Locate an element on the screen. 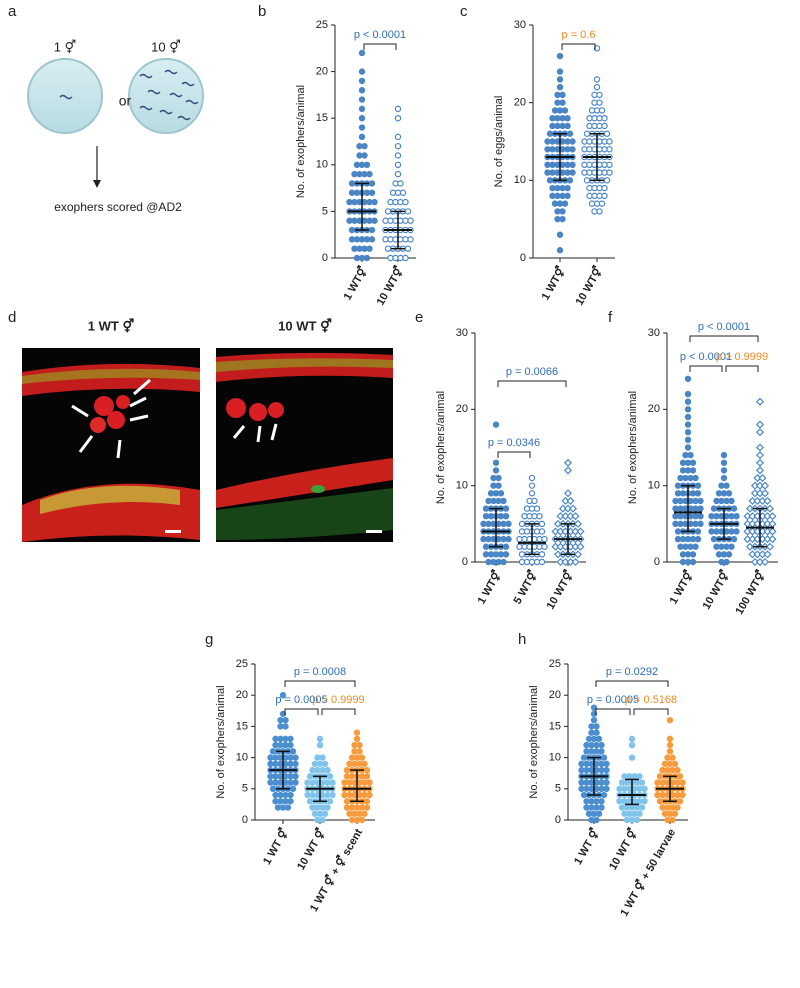  micrograph is located at coordinates (111, 445).